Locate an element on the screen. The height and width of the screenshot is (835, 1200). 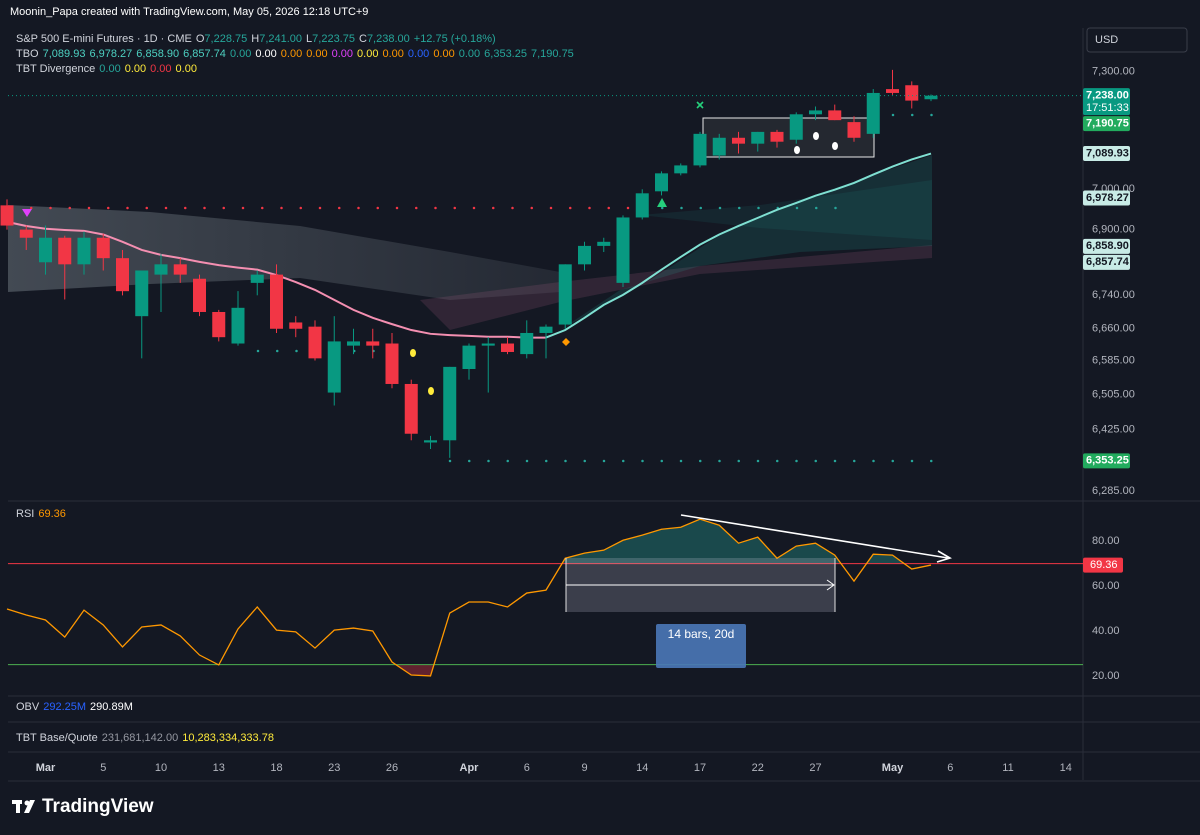
x-tick-label: 10 is located at coordinates (161, 768).